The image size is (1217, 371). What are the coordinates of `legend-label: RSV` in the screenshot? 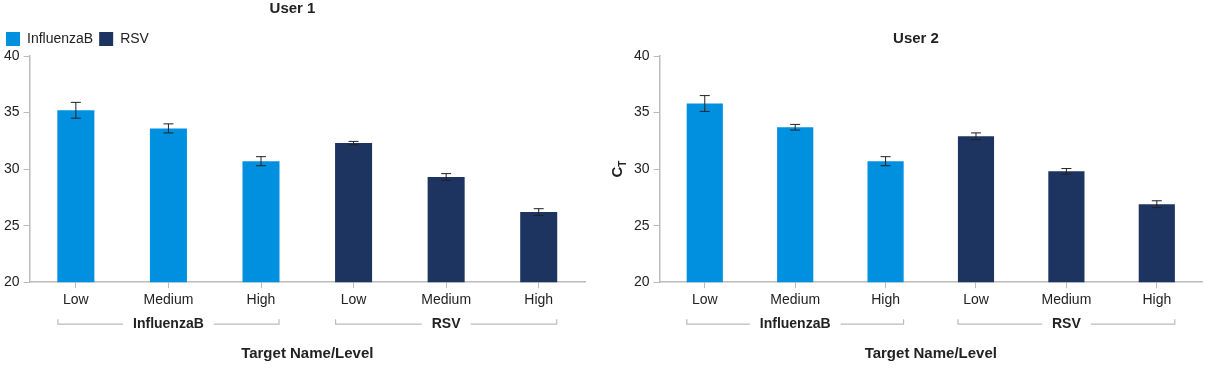 It's located at (135, 37).